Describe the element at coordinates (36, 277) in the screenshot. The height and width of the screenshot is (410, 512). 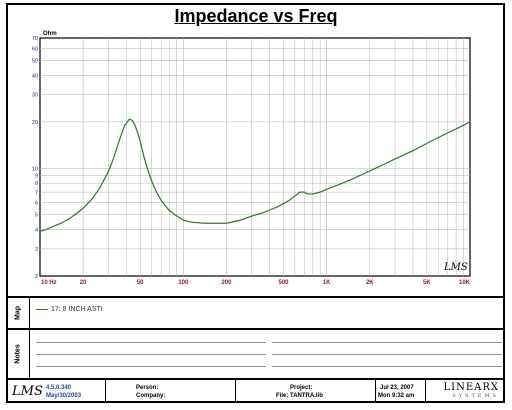
I see `y-tick-label: 2` at that location.